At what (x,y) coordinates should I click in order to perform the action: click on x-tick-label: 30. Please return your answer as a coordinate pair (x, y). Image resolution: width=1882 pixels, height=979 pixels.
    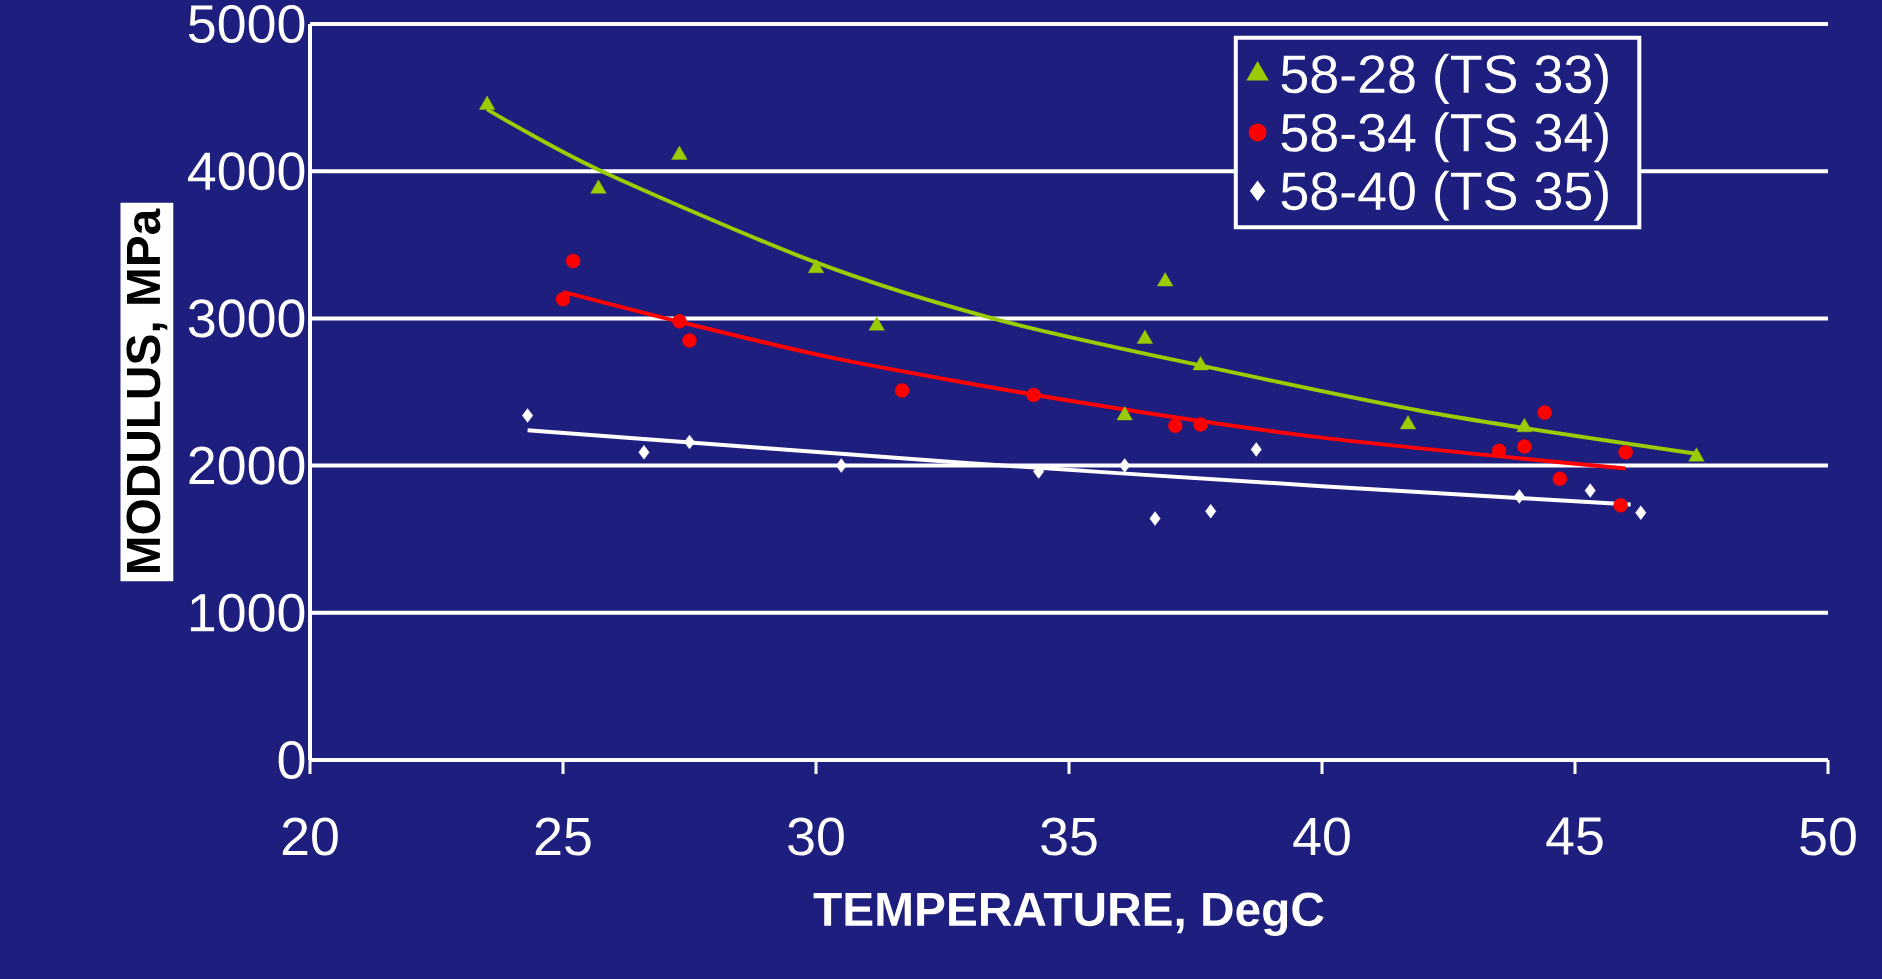
    Looking at the image, I should click on (816, 836).